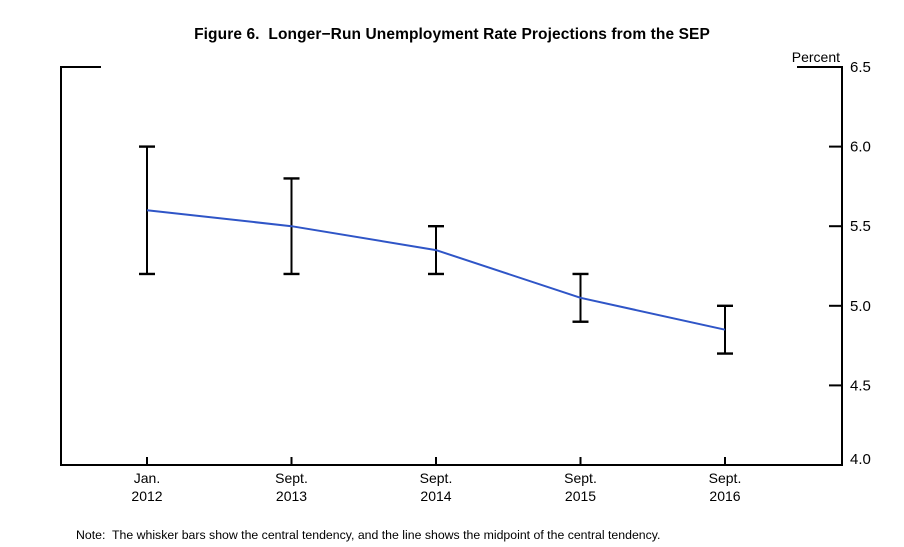  I want to click on x-tick-label-year: 2014, so click(435, 496).